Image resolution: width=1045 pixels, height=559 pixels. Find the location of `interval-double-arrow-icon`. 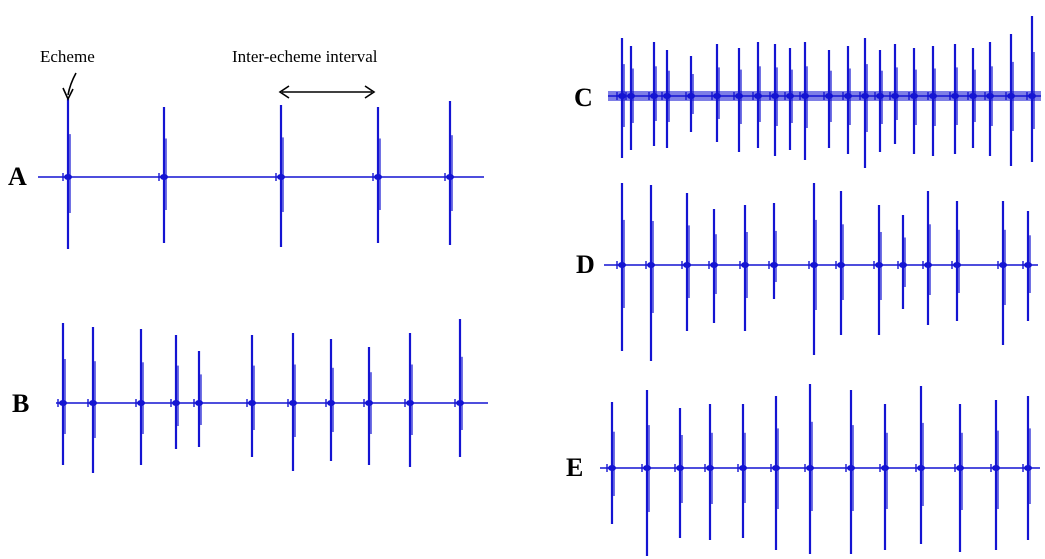

interval-double-arrow-icon is located at coordinates (327, 92).